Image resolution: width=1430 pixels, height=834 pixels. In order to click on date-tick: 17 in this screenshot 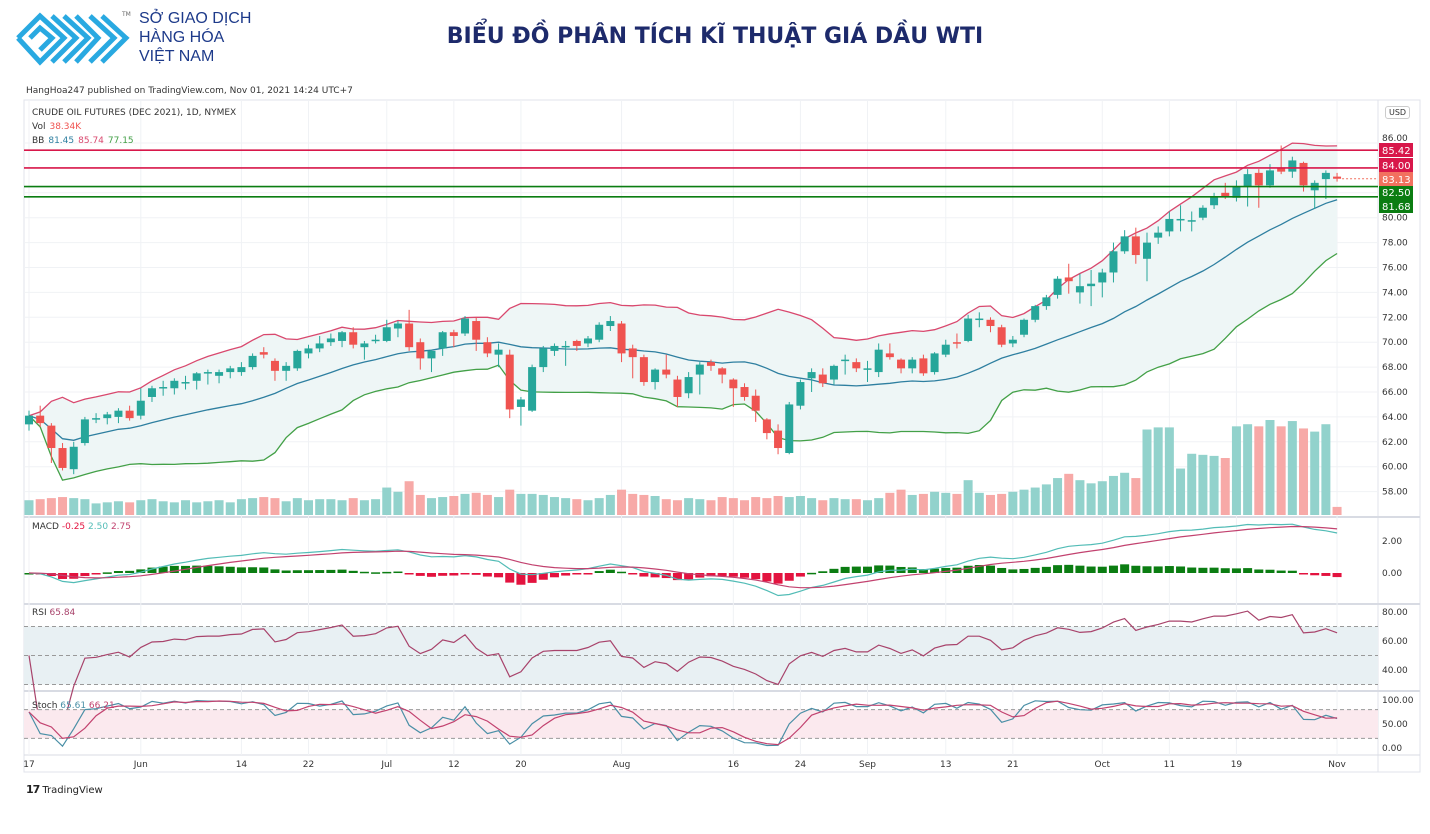, I will do `click(28, 765)`.